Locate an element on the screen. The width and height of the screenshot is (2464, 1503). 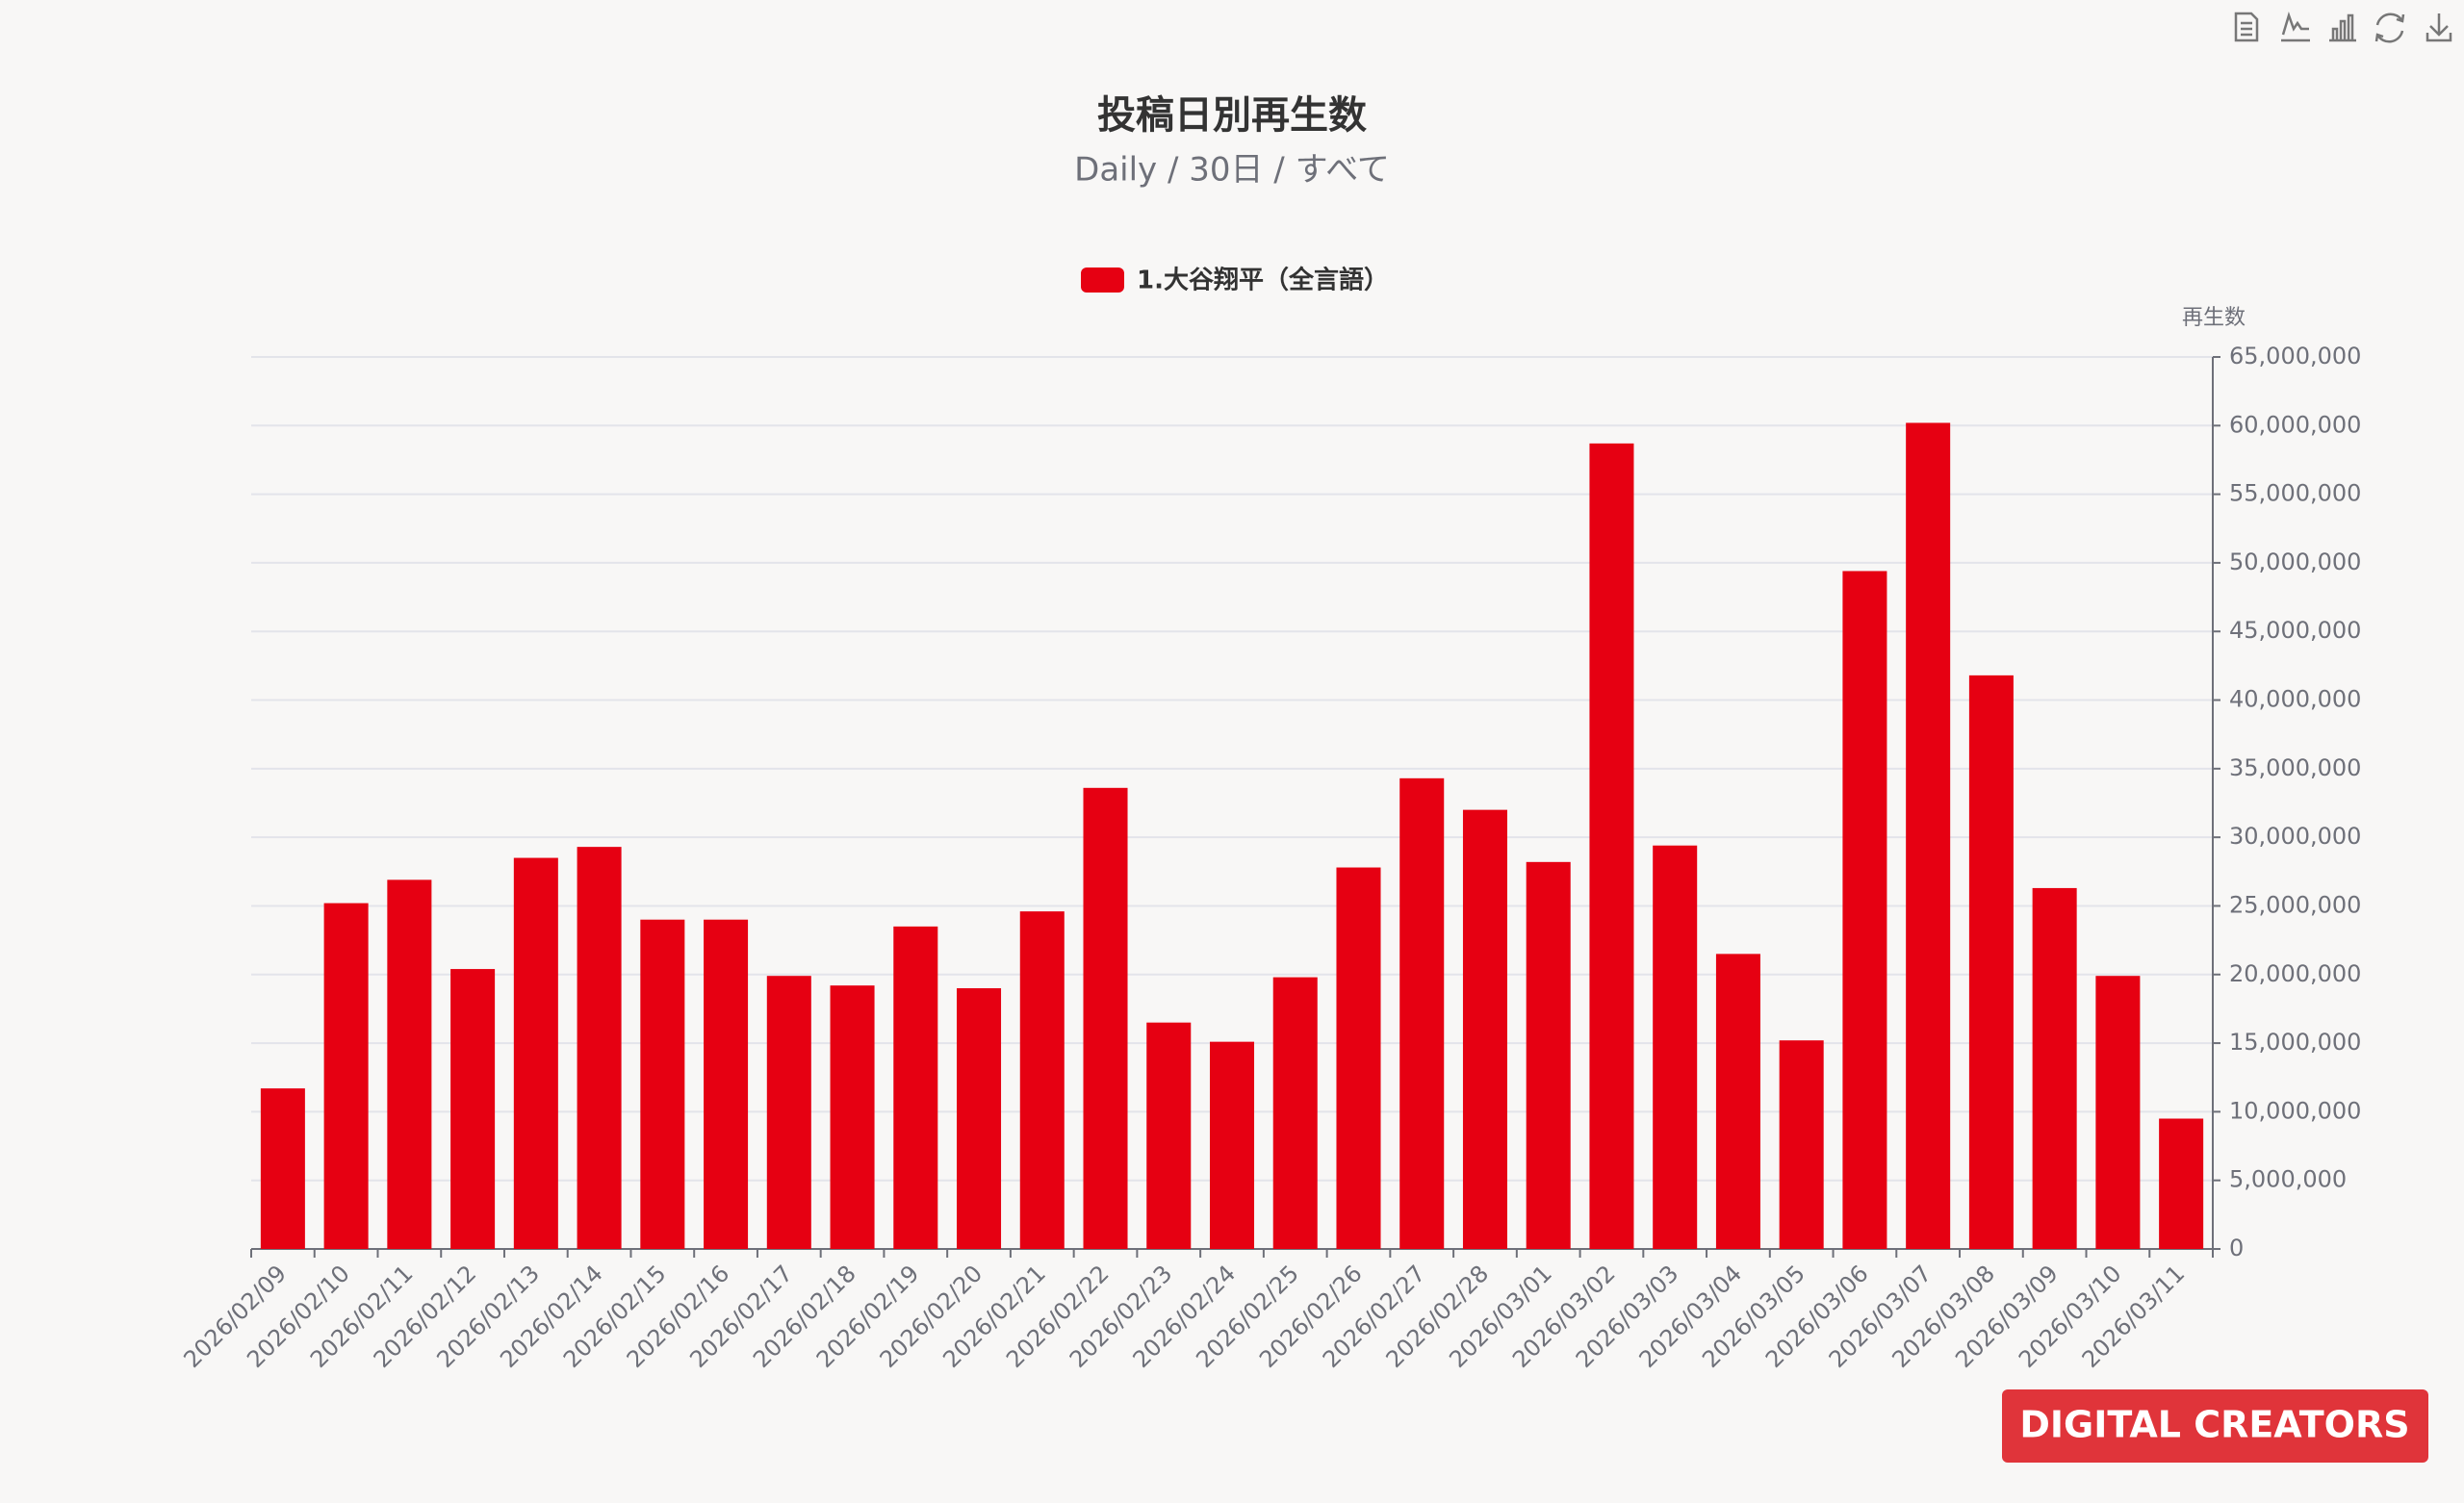
y-tick-label: 25,000,000 is located at coordinates (2295, 904).